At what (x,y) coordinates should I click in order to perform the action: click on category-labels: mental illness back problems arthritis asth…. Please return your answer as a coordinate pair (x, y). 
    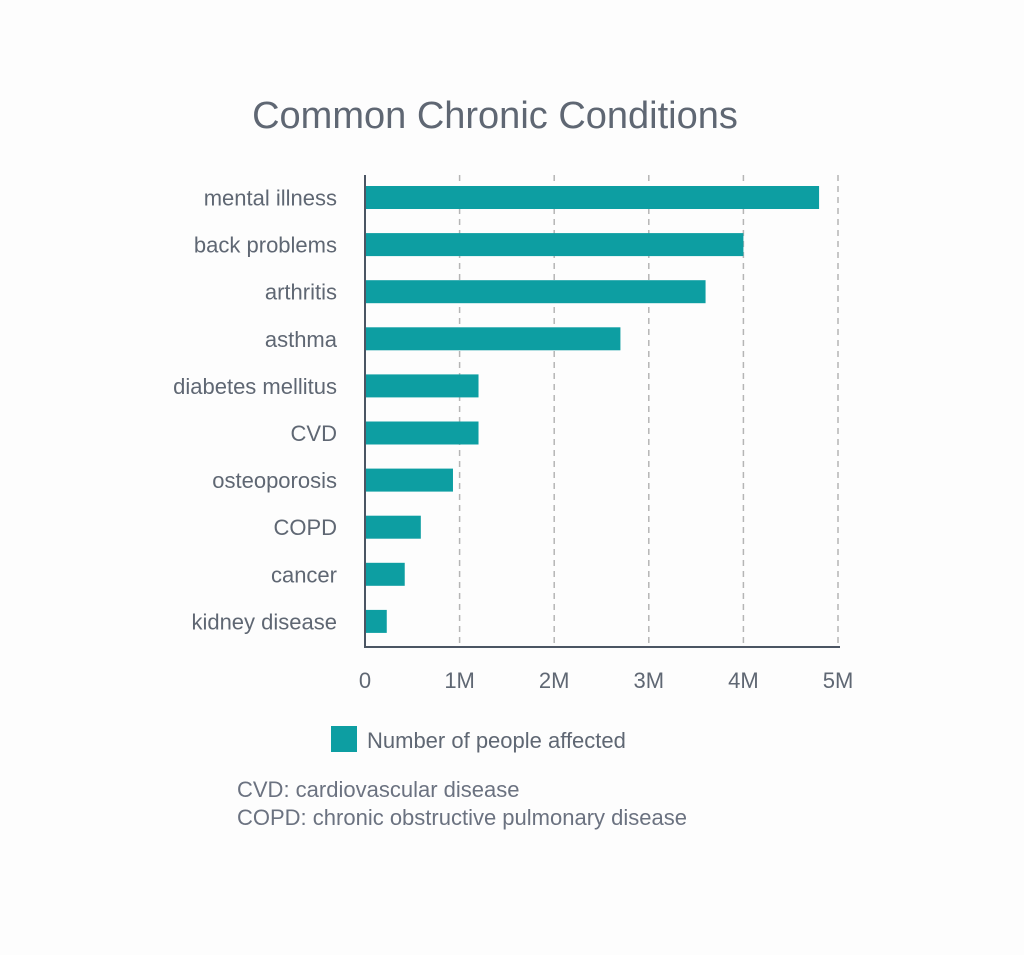
    Looking at the image, I should click on (255, 410).